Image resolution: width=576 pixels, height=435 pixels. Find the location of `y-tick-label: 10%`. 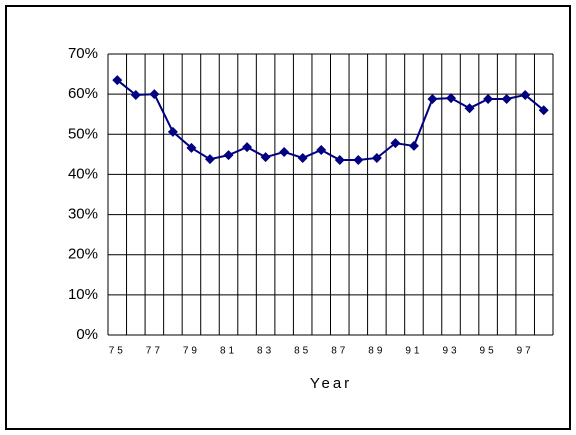

y-tick-label: 10% is located at coordinates (83, 294).